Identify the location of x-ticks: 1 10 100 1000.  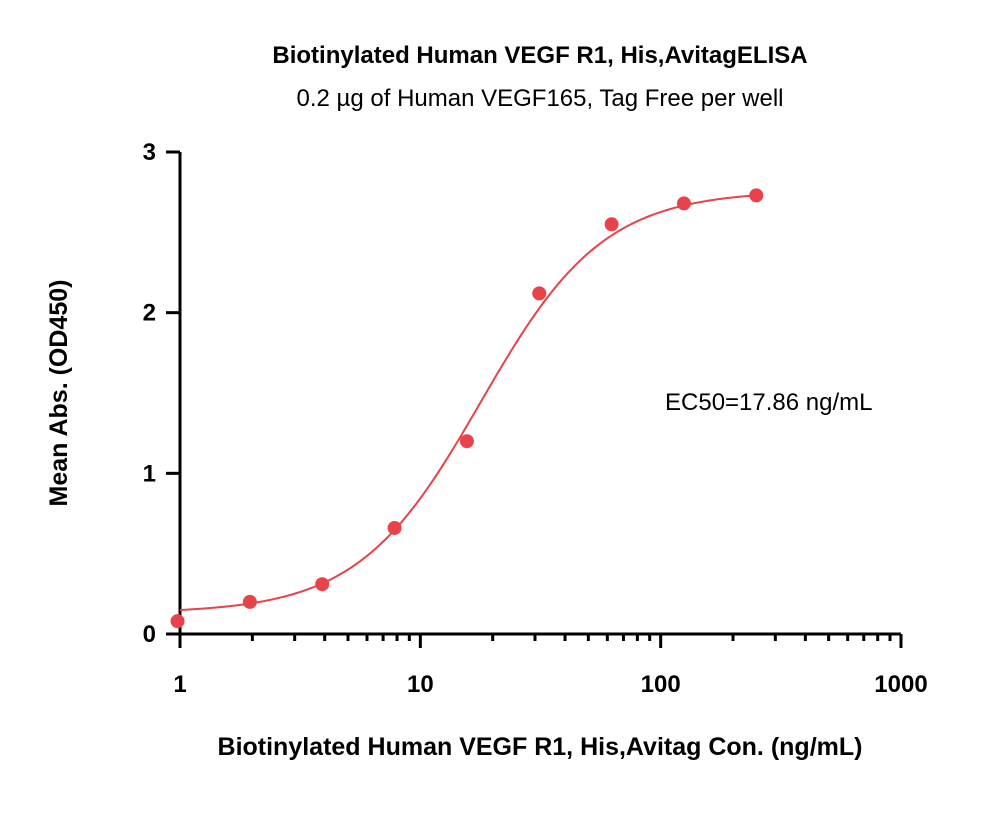
(550, 666).